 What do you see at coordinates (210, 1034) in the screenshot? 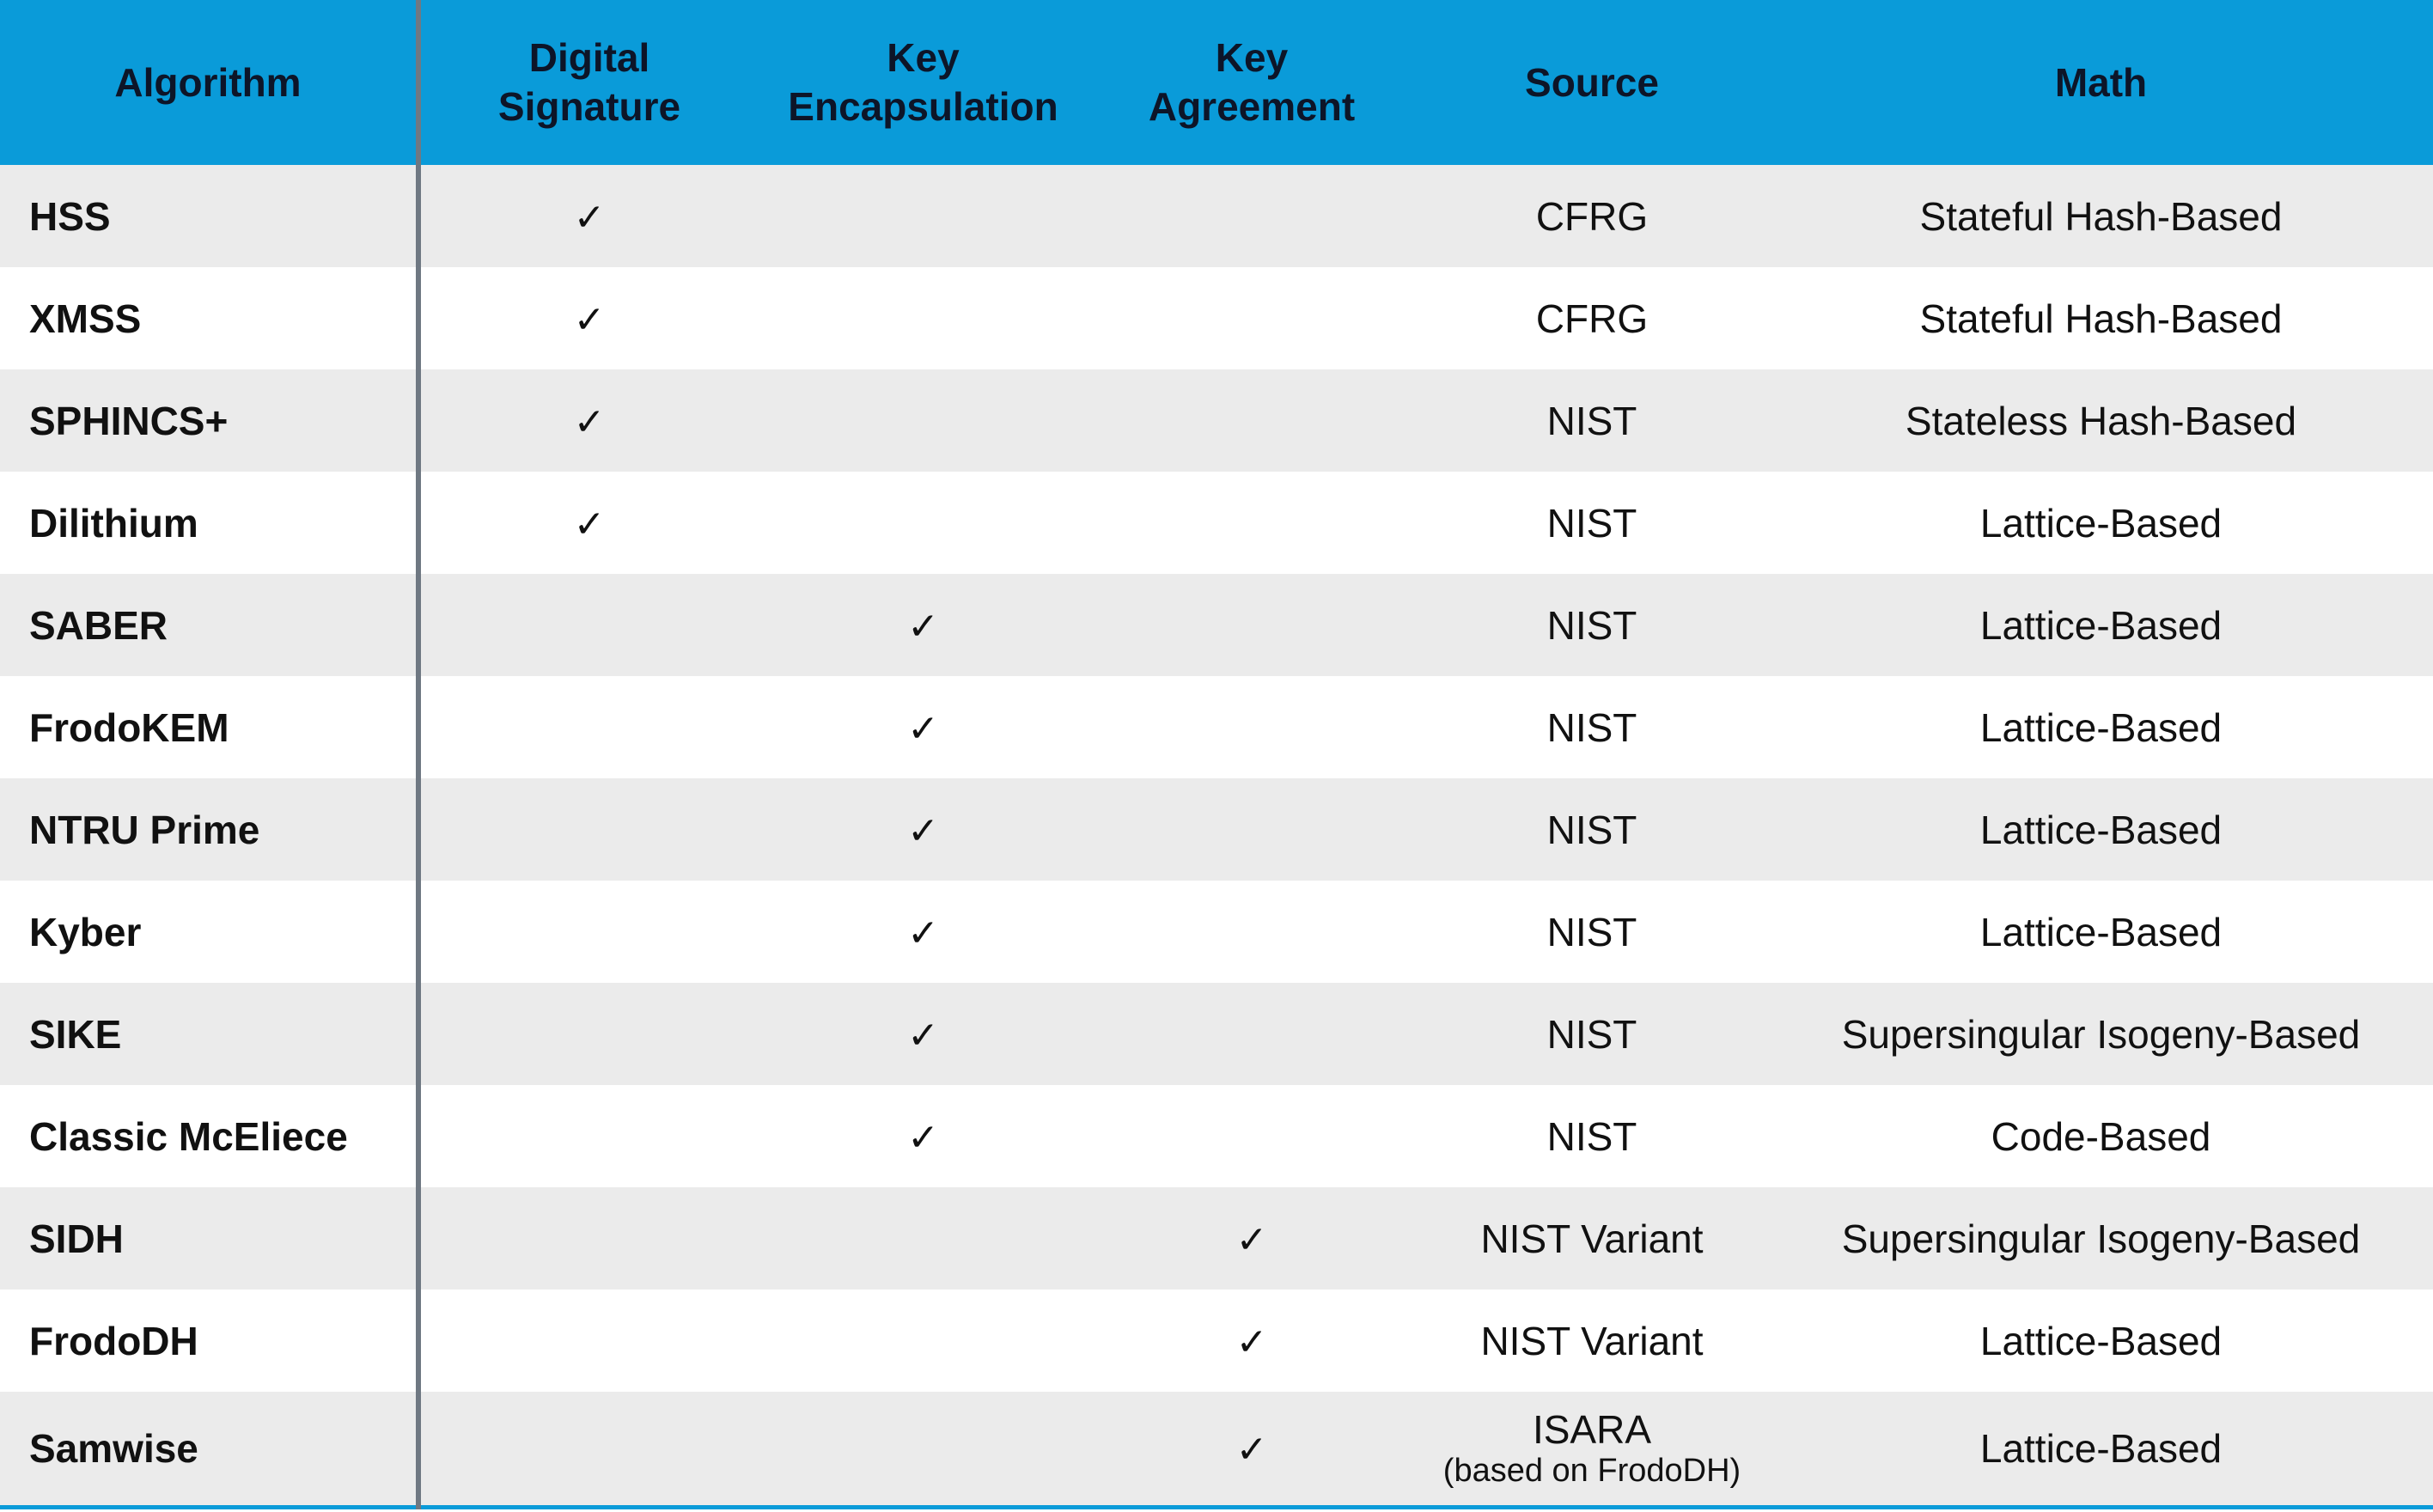
I see `cell-algorithm: SIKE` at bounding box center [210, 1034].